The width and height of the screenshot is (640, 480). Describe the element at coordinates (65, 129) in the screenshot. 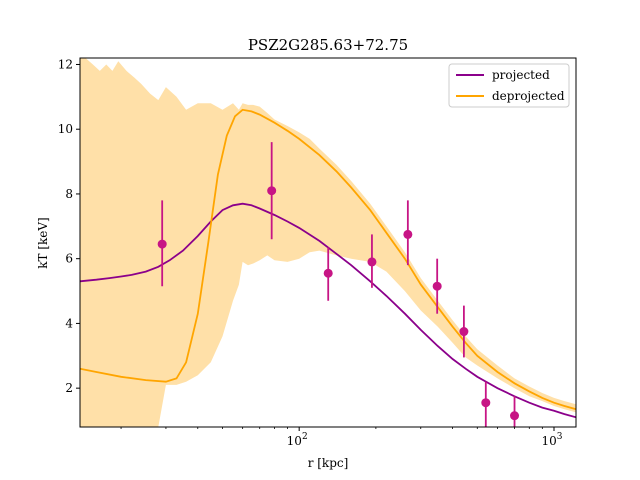

I see `y-tick-label: 10` at that location.